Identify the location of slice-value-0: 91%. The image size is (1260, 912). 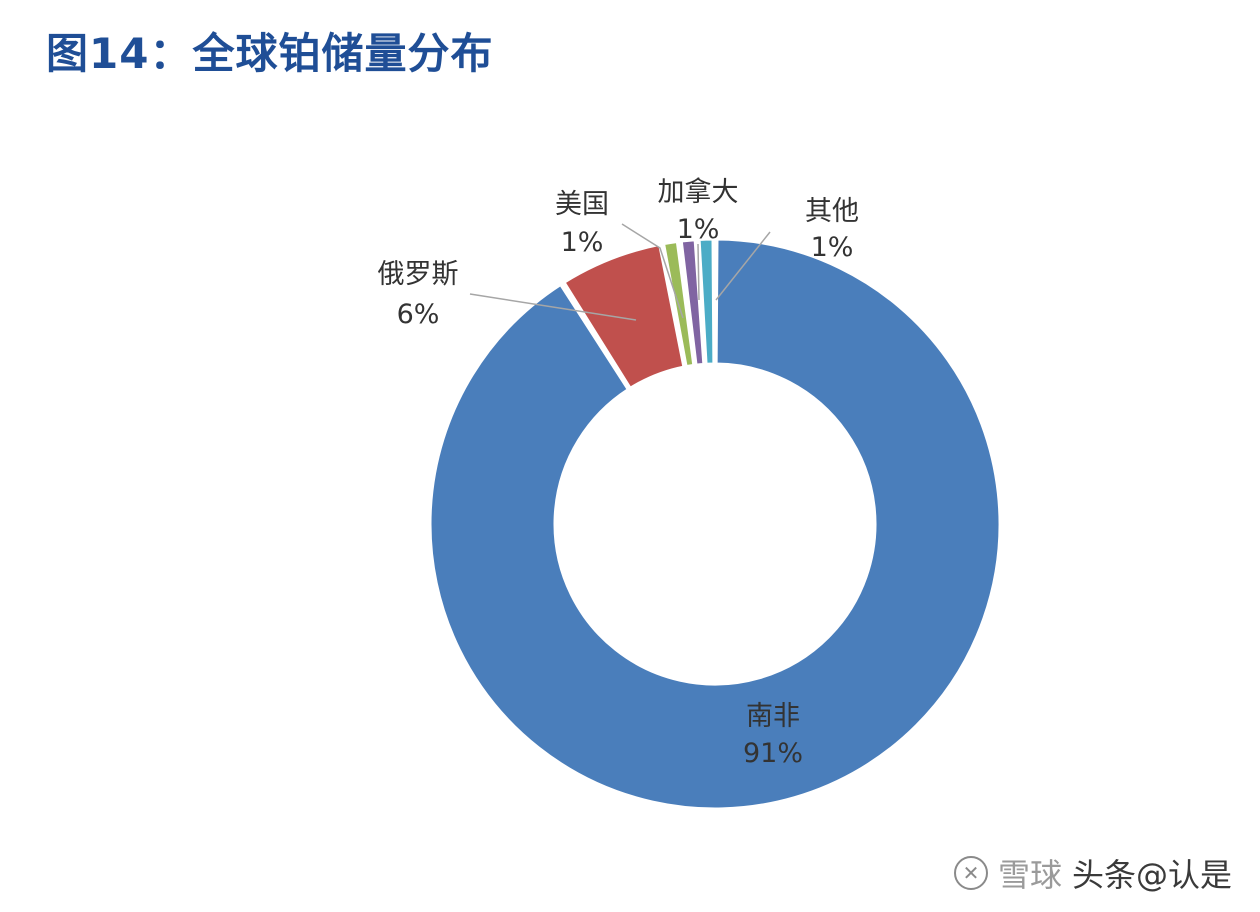
(773, 753).